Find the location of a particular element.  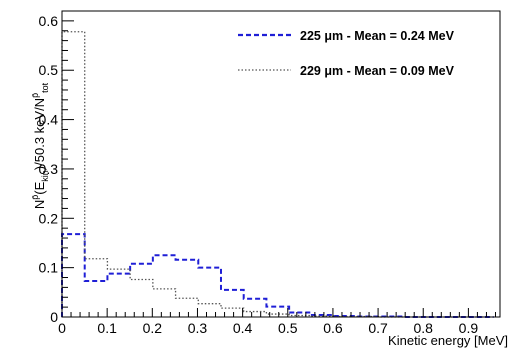

y-tick-label: 0.4 is located at coordinates (49, 120).